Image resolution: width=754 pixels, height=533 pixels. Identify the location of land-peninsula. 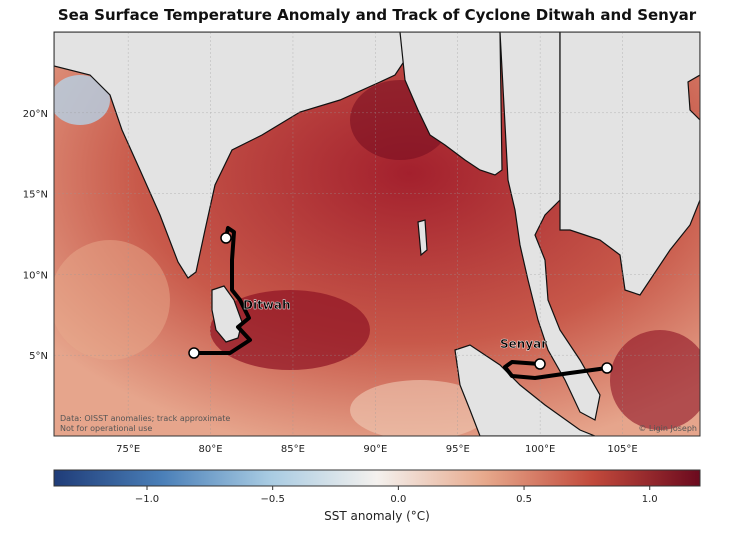
(550, 226).